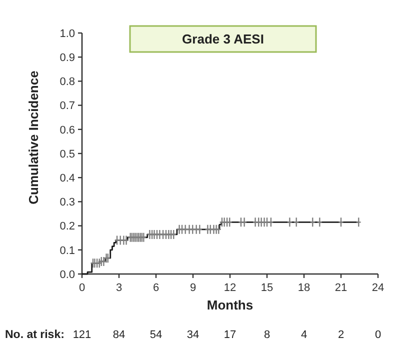 Image resolution: width=412 pixels, height=349 pixels. Describe the element at coordinates (230, 288) in the screenshot. I see `x-tick-label: 12` at that location.